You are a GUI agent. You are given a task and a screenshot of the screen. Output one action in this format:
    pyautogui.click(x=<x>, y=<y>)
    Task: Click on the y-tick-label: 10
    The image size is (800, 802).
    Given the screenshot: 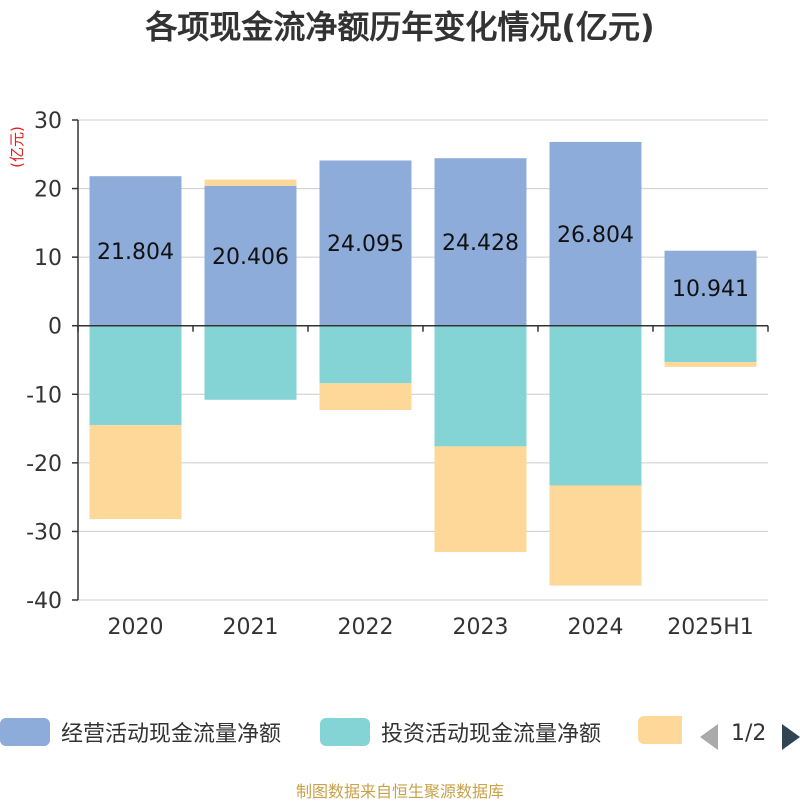 What is the action you would take?
    pyautogui.click(x=48, y=258)
    